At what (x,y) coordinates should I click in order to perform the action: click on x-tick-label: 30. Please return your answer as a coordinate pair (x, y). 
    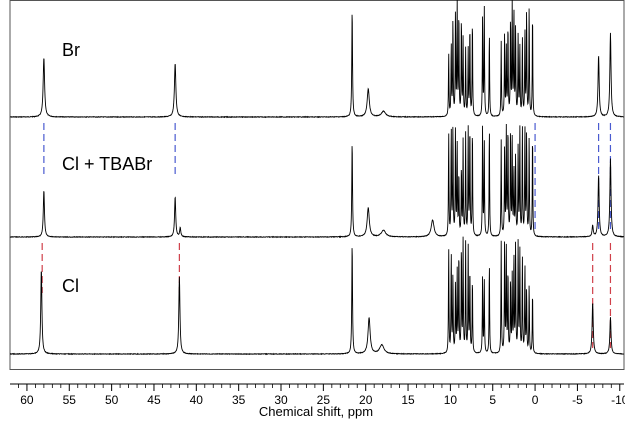
    Looking at the image, I should click on (281, 400).